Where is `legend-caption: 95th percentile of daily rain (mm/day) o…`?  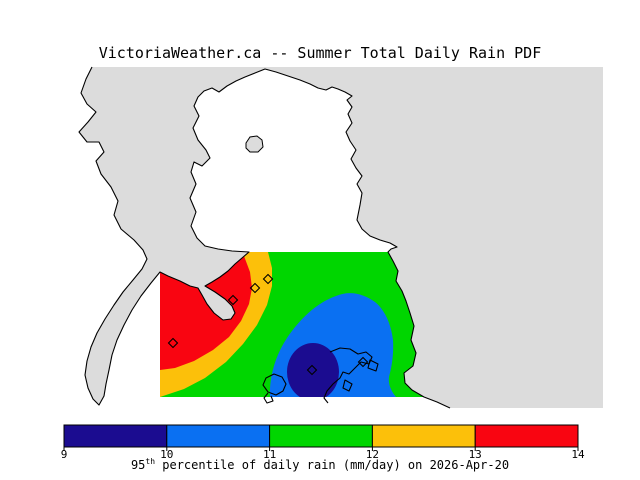
legend-caption: 95th percentile of daily rain (mm/day) o… is located at coordinates (320, 464).